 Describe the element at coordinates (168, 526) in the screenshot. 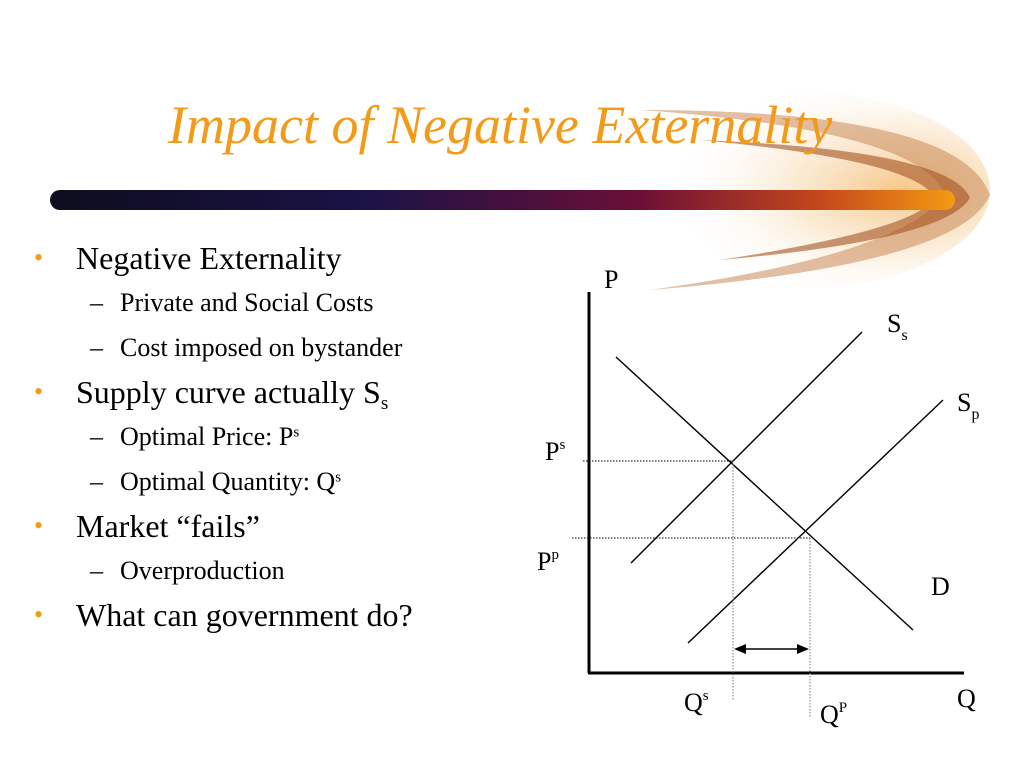

I see `bullet-3-text: Market “fails”` at that location.